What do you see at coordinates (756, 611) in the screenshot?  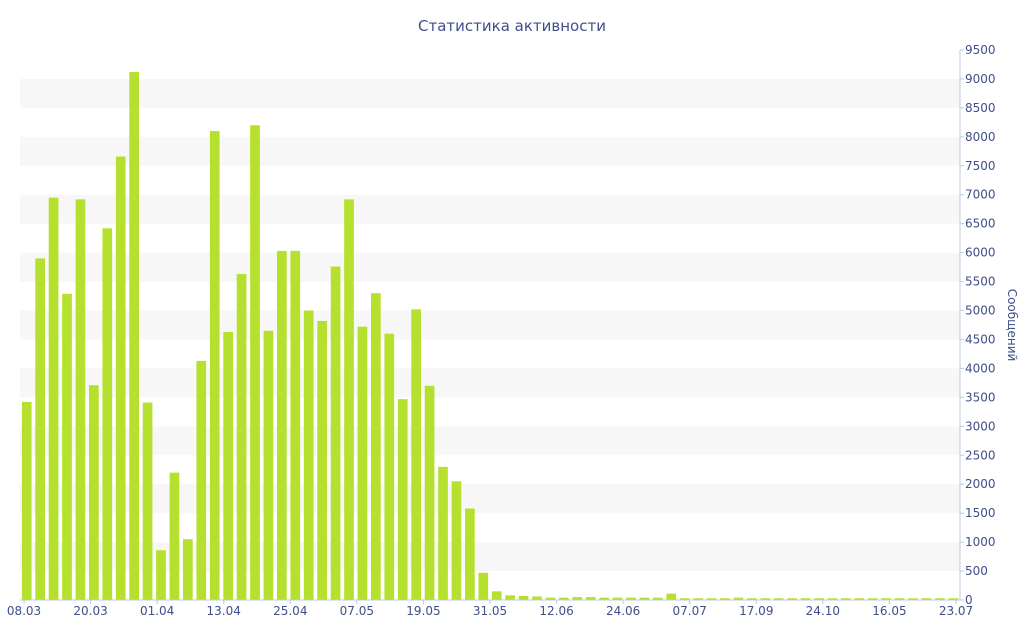 I see `x-tick-label: 17.09` at bounding box center [756, 611].